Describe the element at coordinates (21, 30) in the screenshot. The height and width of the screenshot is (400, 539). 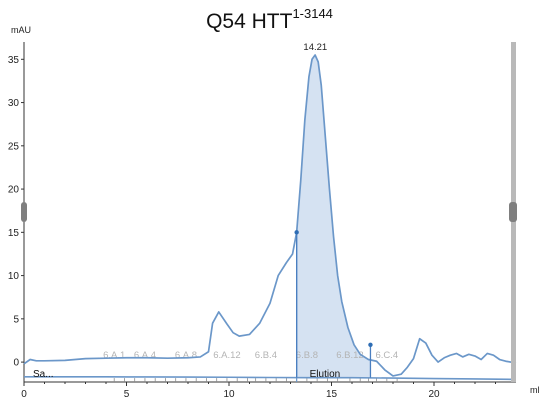
I see `y-axis-label: mAU` at that location.